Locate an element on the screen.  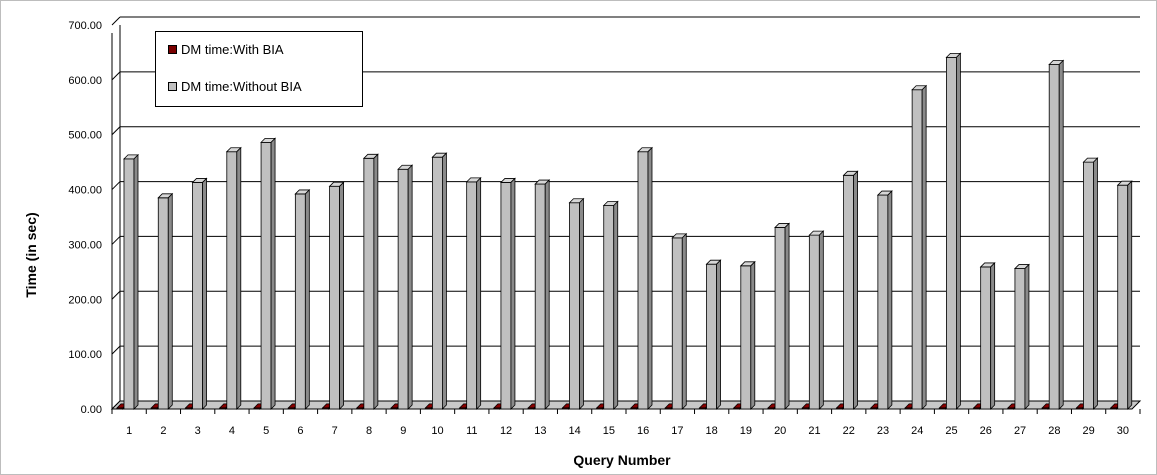
x-tick-label: 17 is located at coordinates (677, 431).